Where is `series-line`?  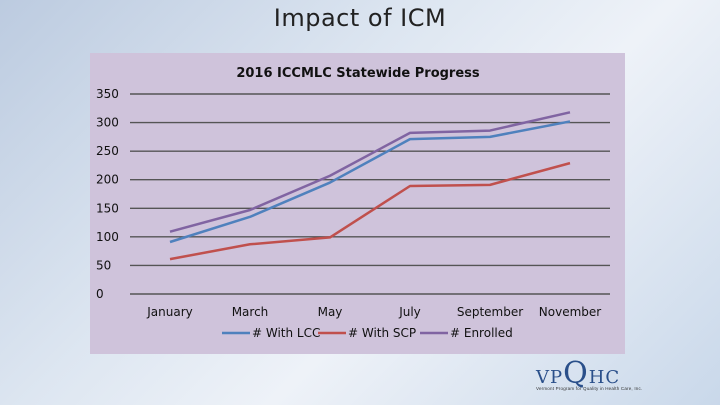
series-line is located at coordinates (370, 211).